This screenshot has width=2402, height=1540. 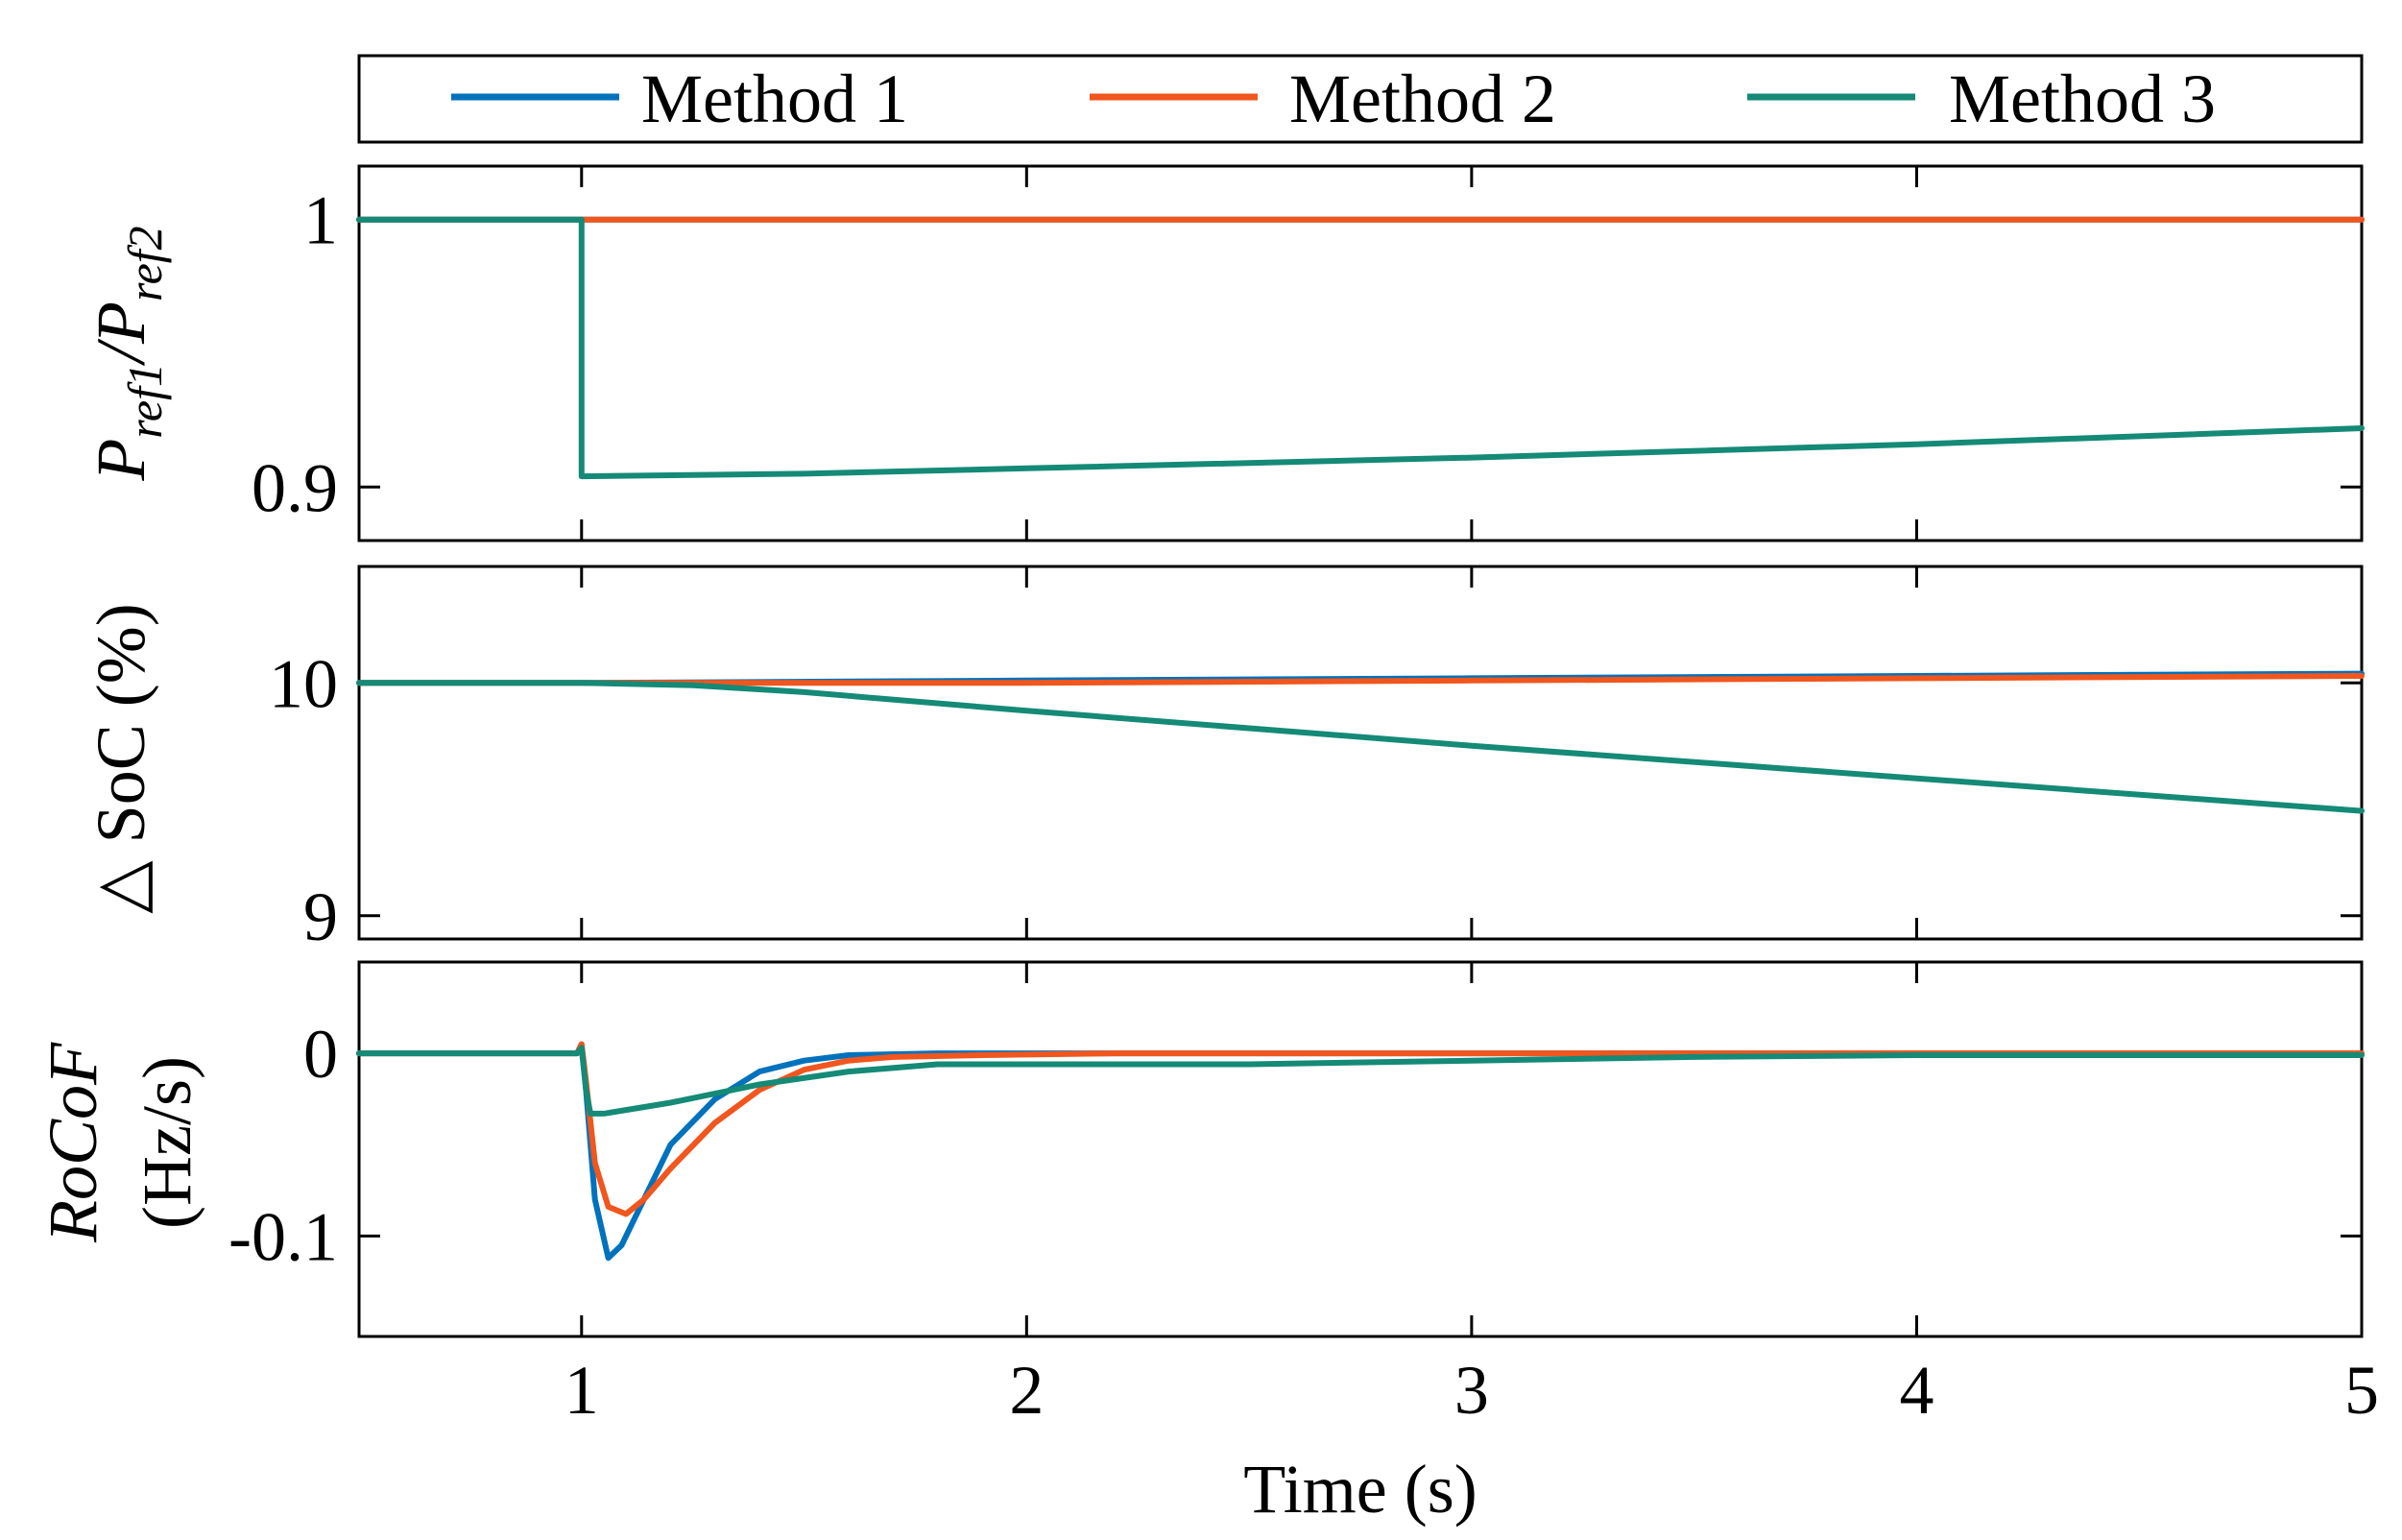 What do you see at coordinates (320, 1054) in the screenshot?
I see `subplot-3-ytick-label-1: 0` at bounding box center [320, 1054].